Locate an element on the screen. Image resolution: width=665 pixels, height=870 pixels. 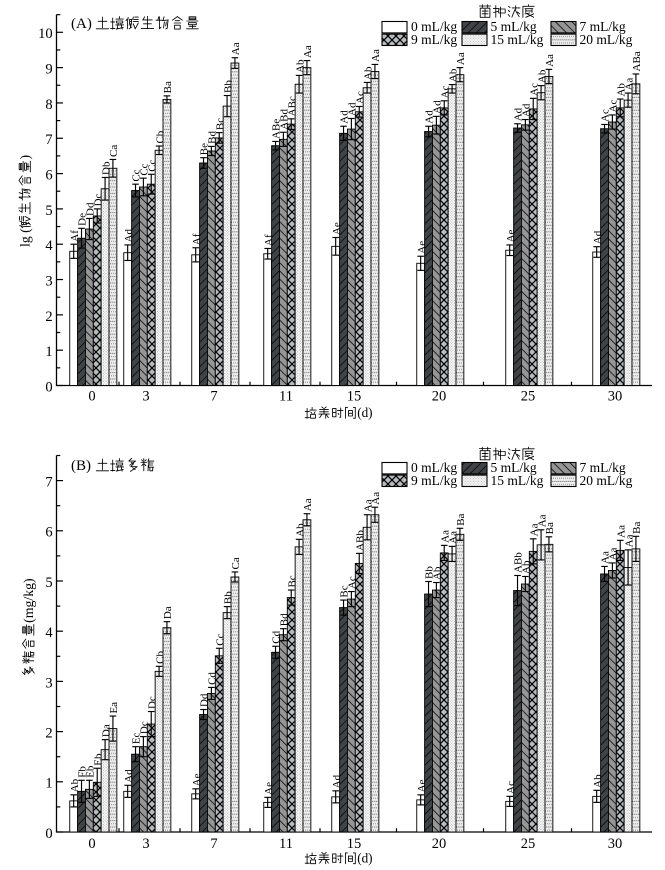
svg-text: Eb is located at coordinates (91, 771).